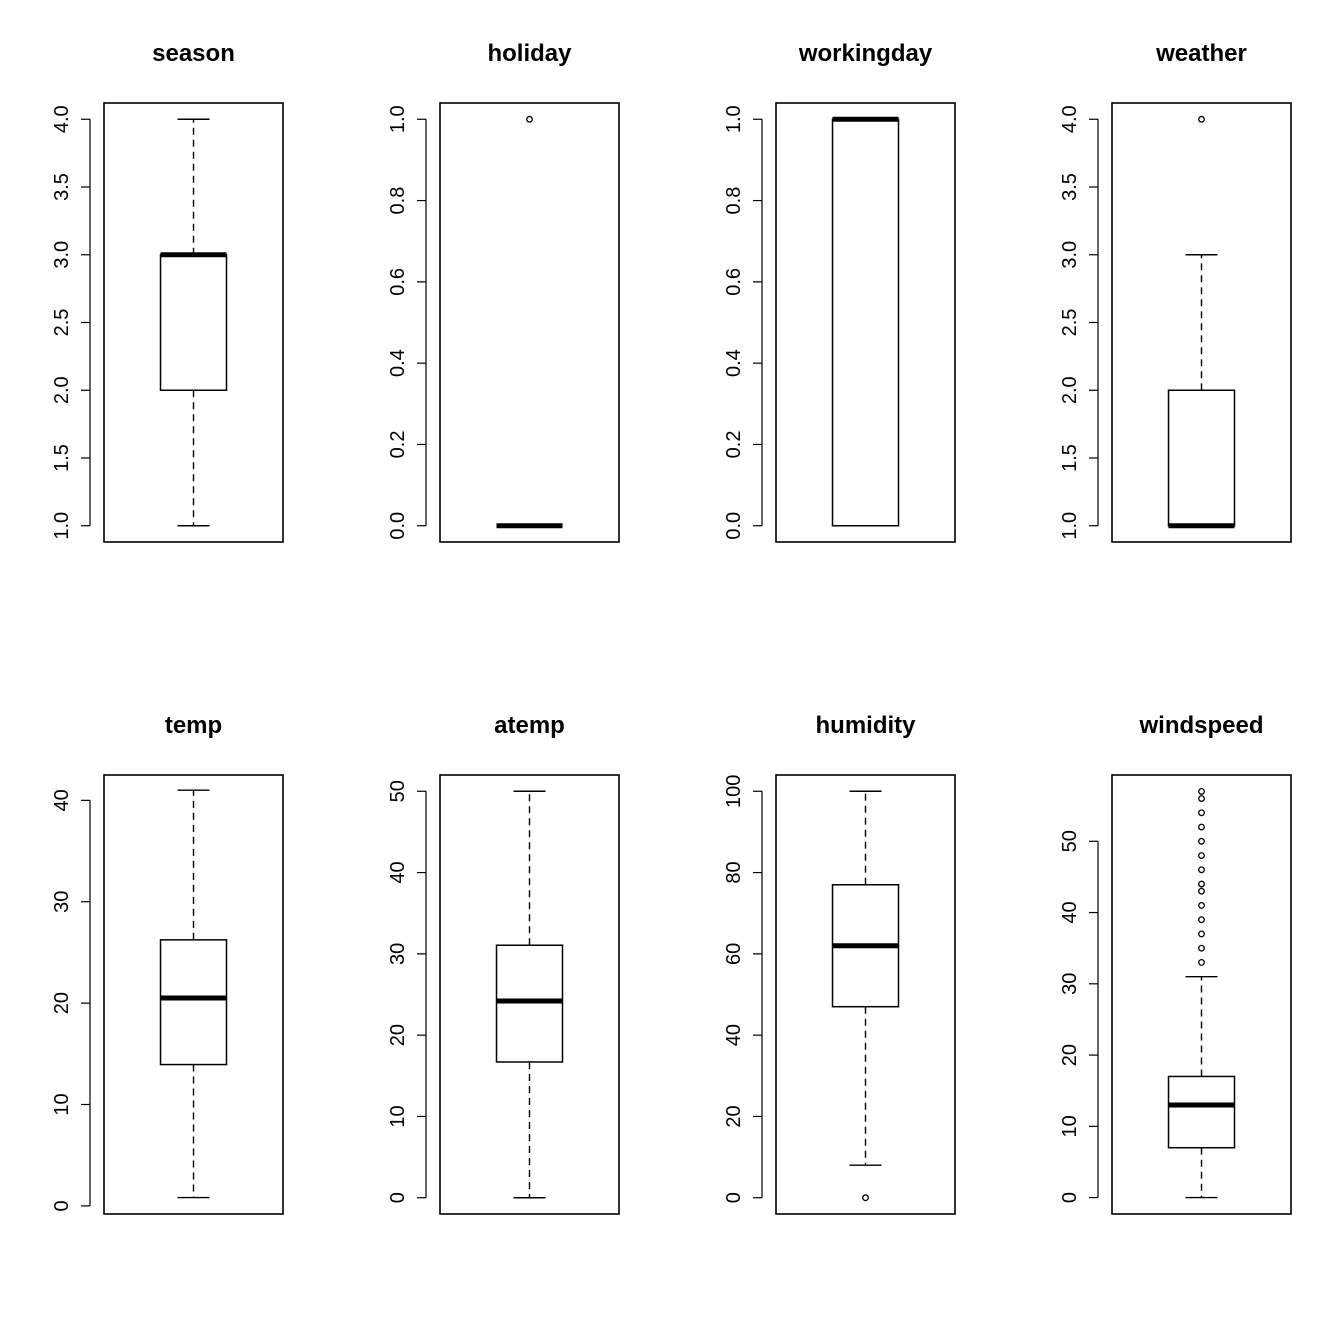  What do you see at coordinates (529, 53) in the screenshot?
I see `panel-title: holiday` at bounding box center [529, 53].